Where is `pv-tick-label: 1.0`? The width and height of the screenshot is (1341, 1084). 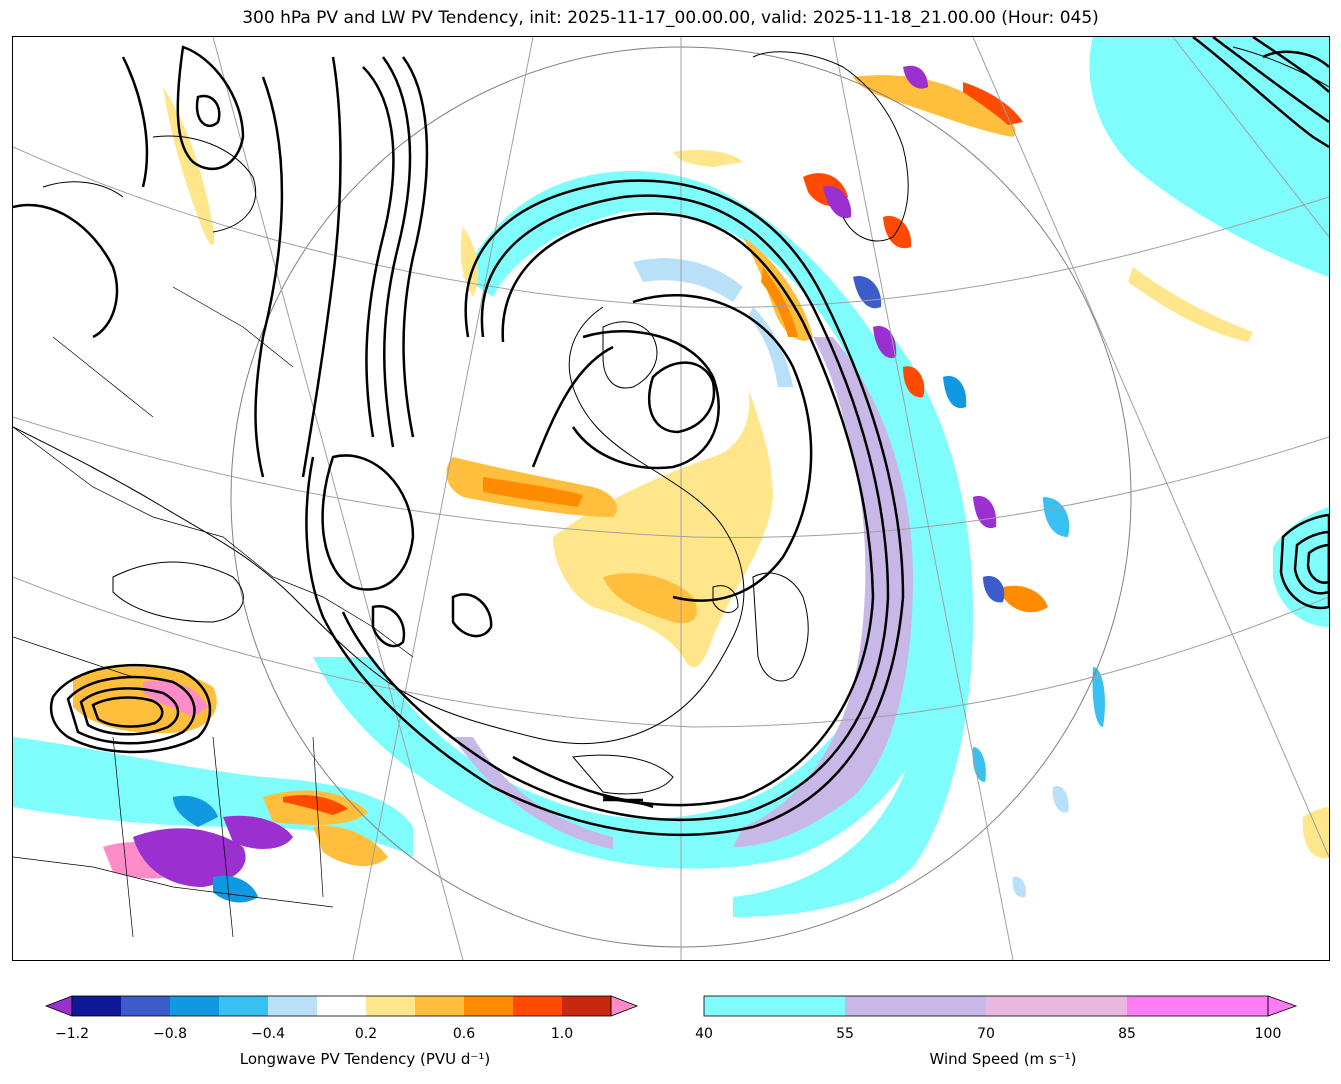 pv-tick-label: 1.0 is located at coordinates (562, 1034).